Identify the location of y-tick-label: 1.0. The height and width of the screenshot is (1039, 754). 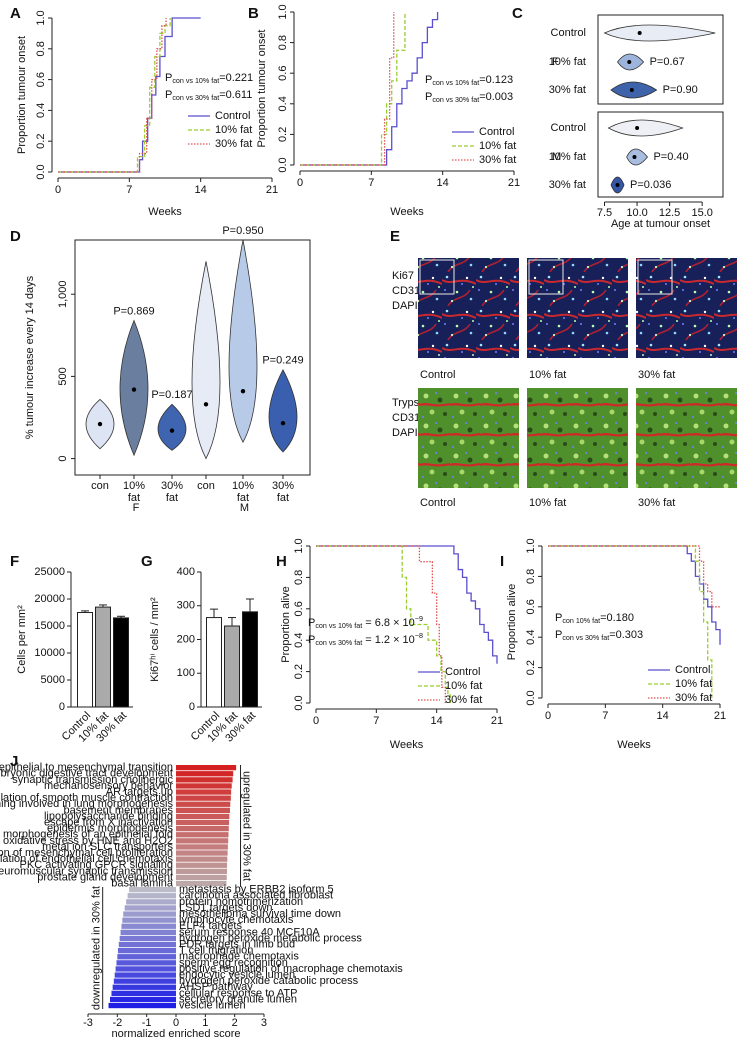
(531, 545).